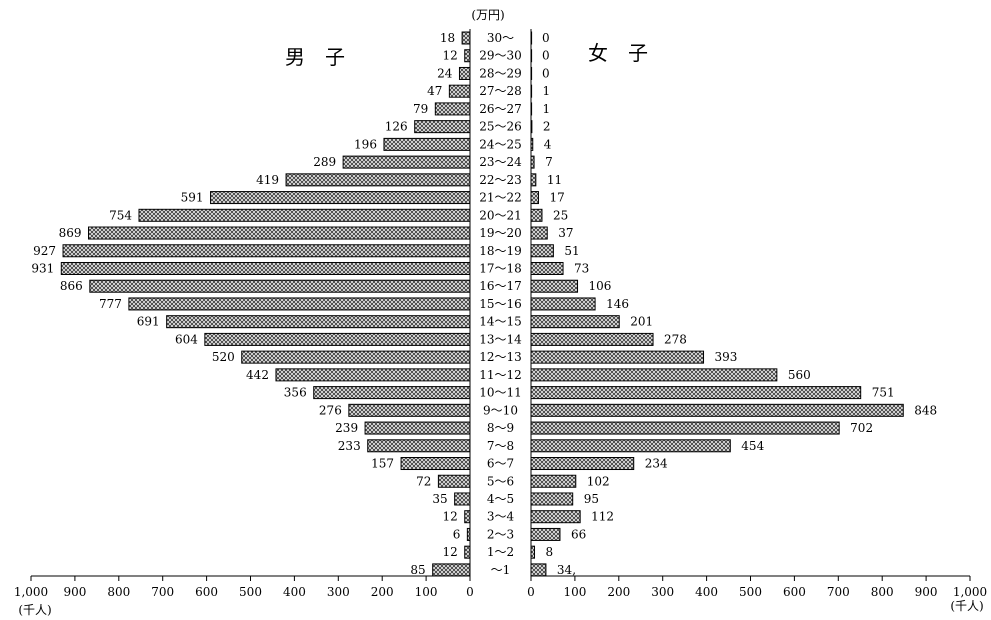 Image resolution: width=991 pixels, height=620 pixels. Describe the element at coordinates (417, 570) in the screenshot. I see `male-value-label: 85` at that location.